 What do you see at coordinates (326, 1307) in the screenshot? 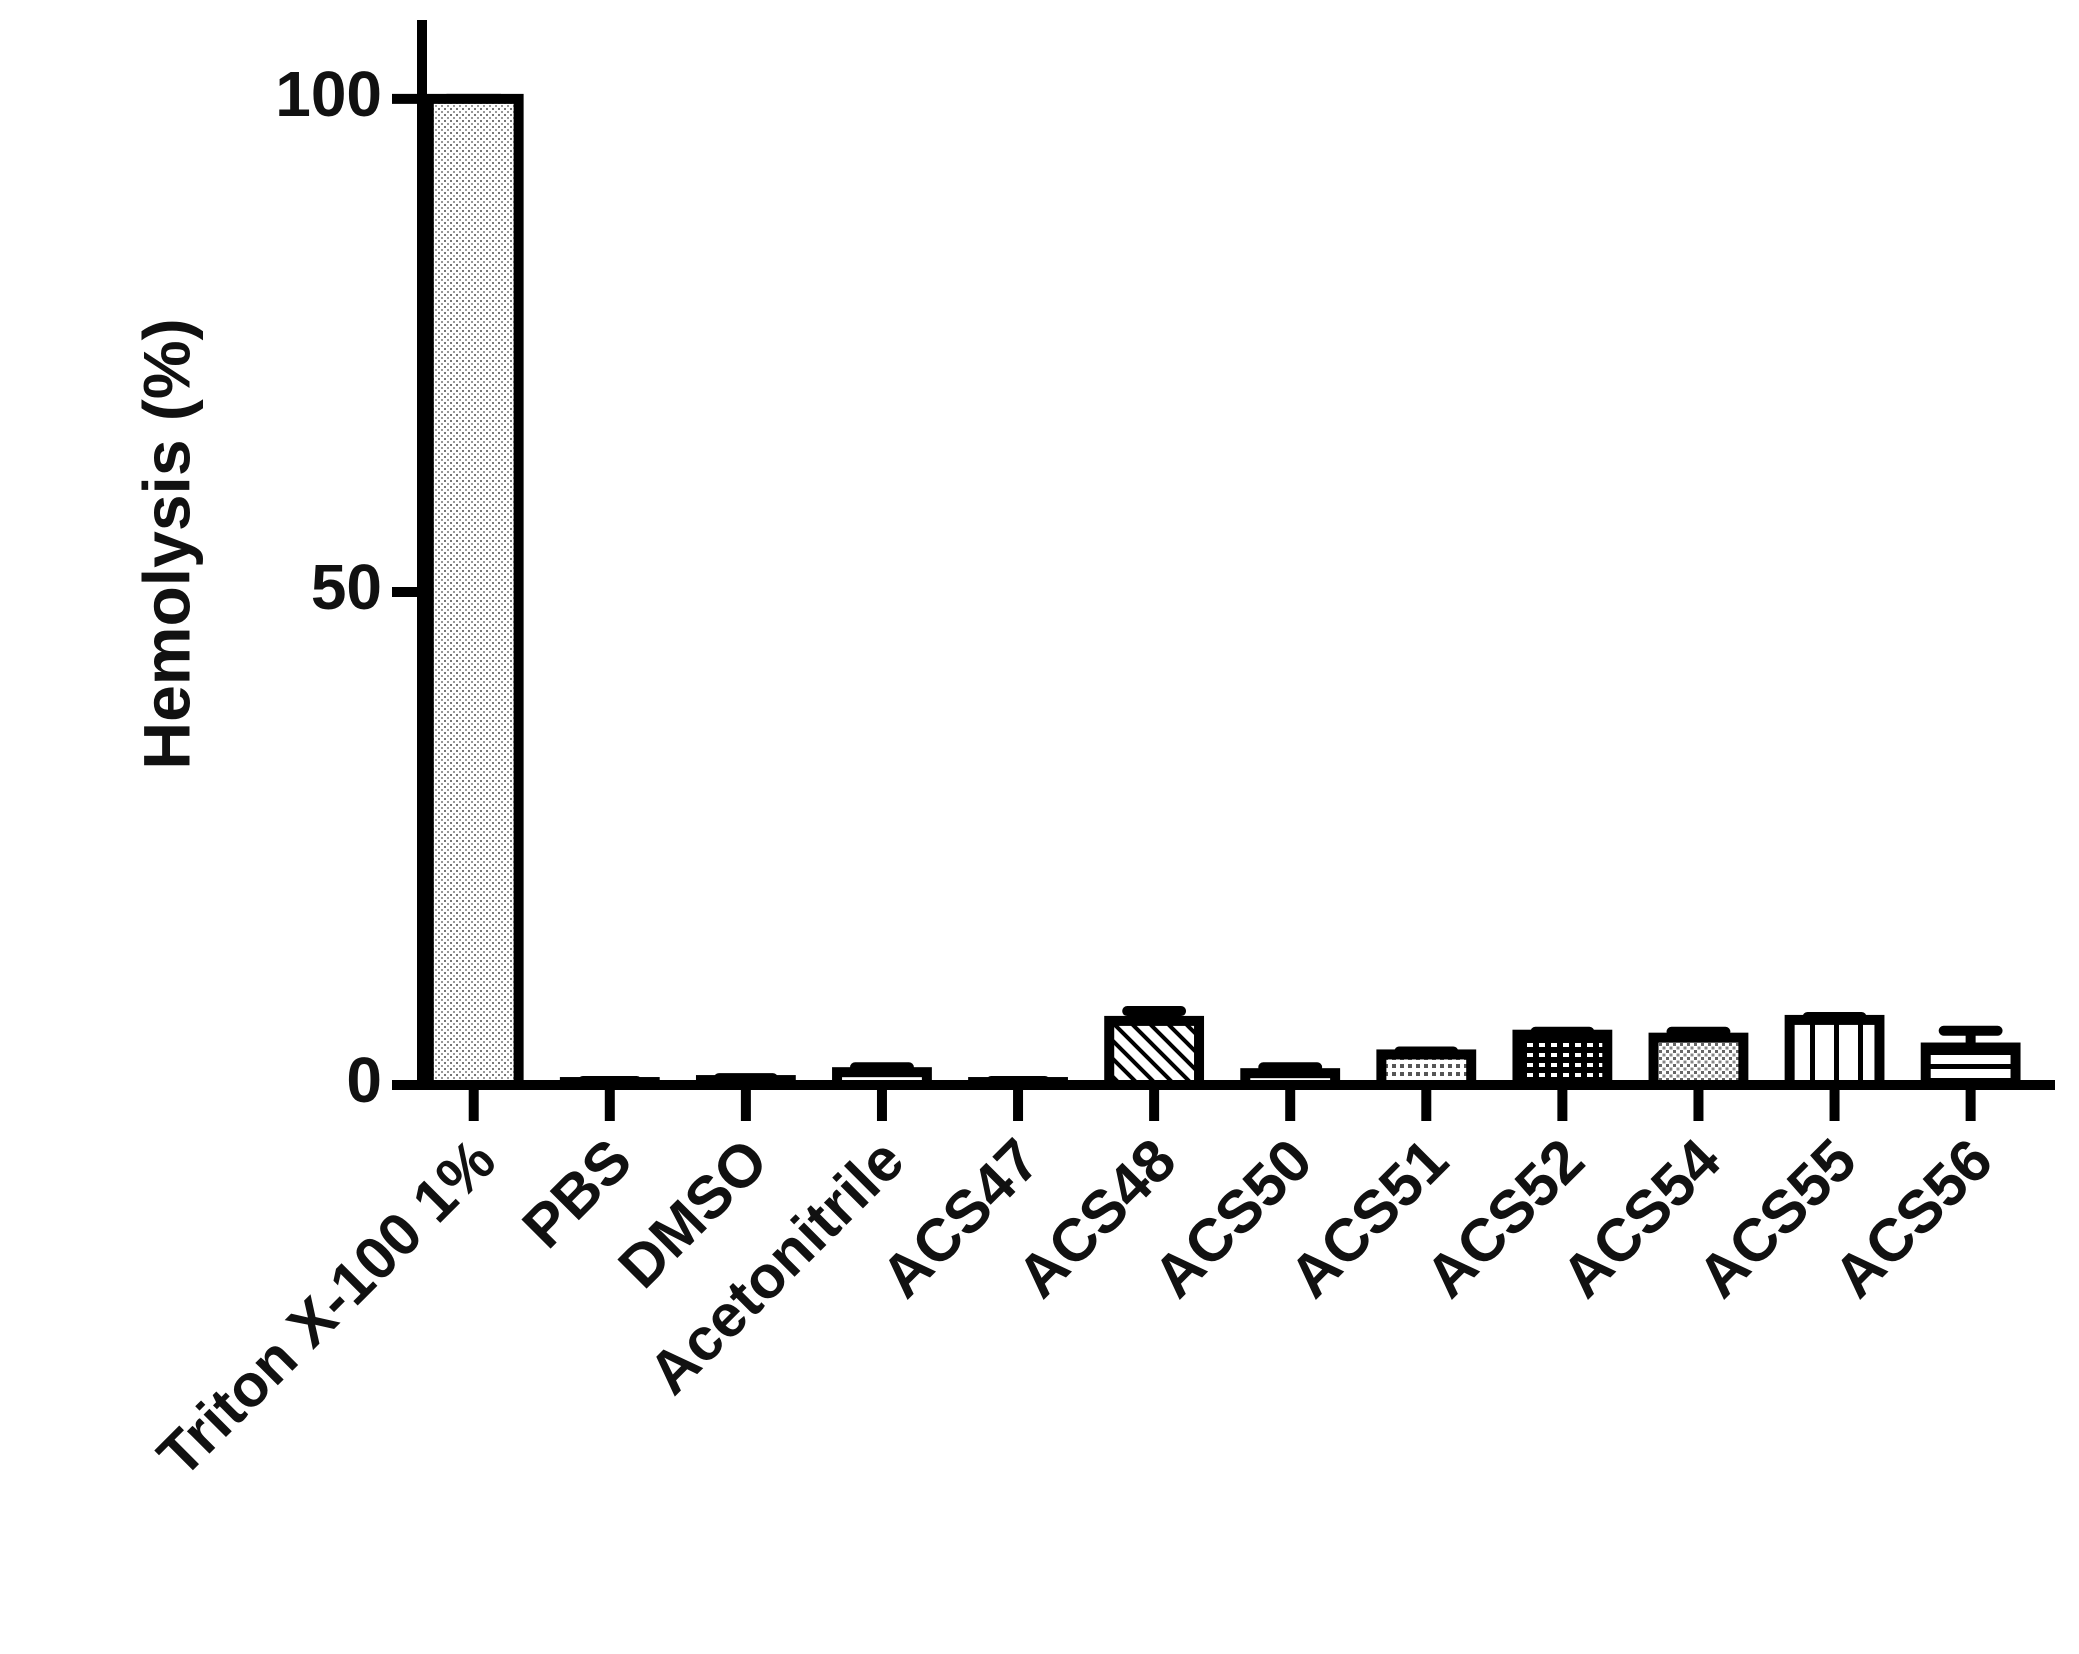
I see `x-tick-label: Triton X-100 1%` at bounding box center [326, 1307].